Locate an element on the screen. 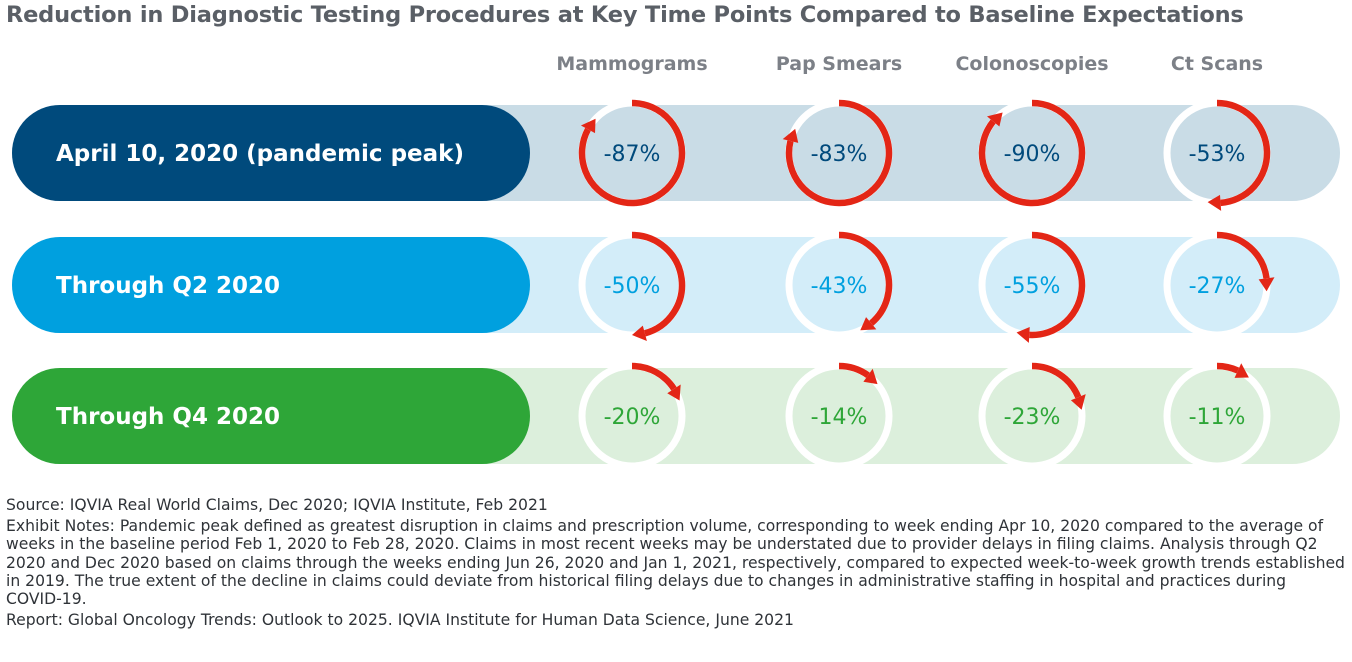 The height and width of the screenshot is (662, 1352). value-cell: -83% is located at coordinates (837, 153).